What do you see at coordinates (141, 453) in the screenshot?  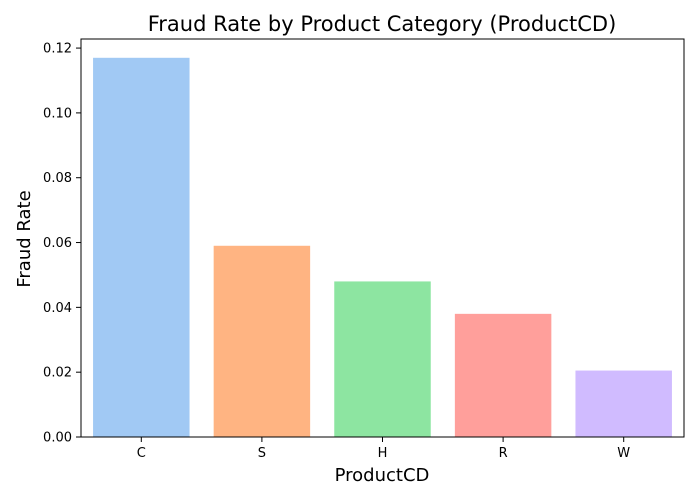 I see `x-tick-label: C` at bounding box center [141, 453].